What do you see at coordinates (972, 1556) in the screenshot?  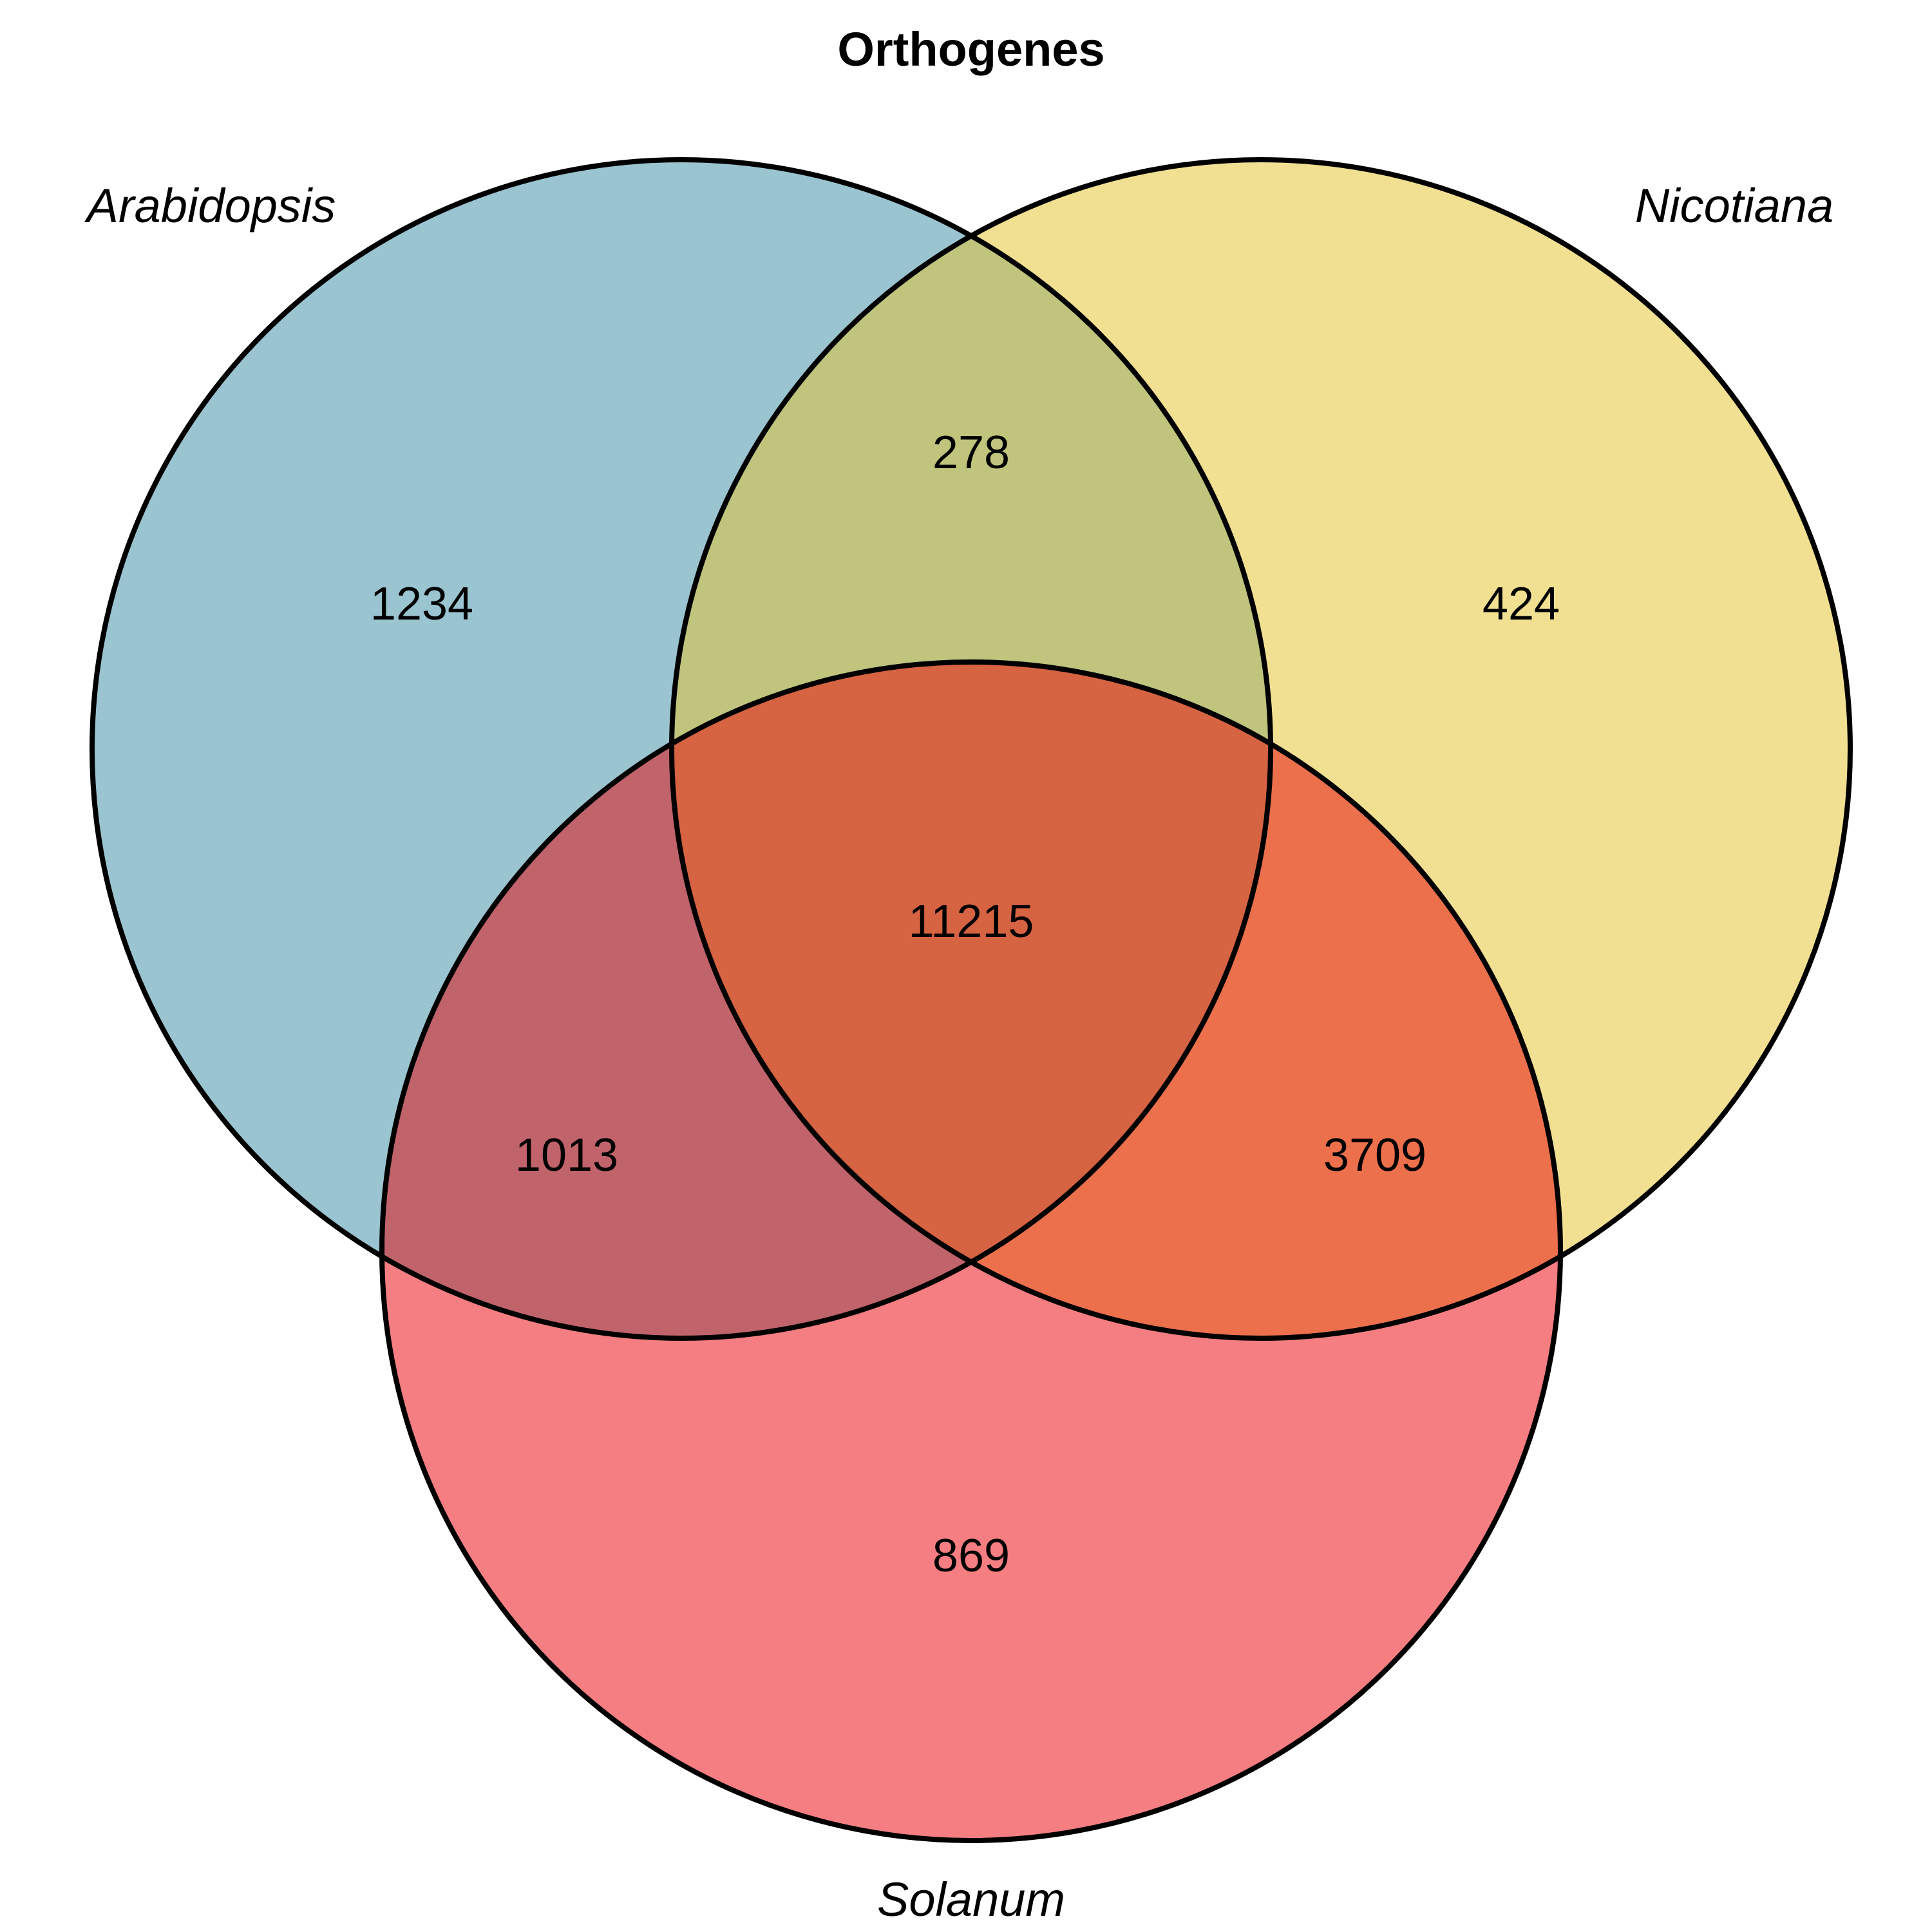 I see `count-solanum-only: 869` at bounding box center [972, 1556].